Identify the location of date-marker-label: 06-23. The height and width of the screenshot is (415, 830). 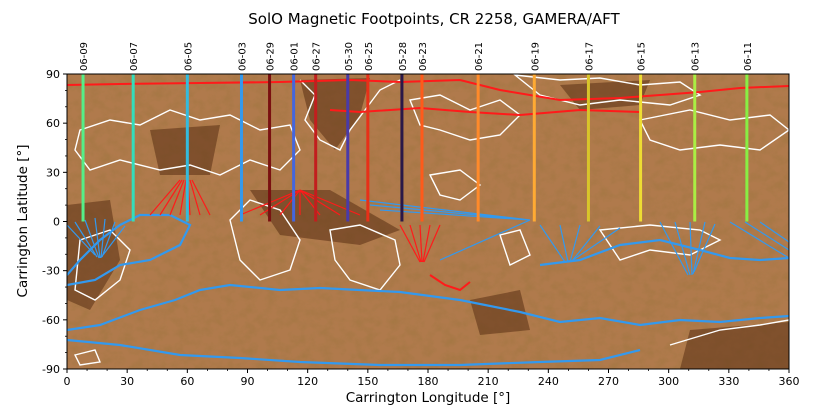
(423, 56).